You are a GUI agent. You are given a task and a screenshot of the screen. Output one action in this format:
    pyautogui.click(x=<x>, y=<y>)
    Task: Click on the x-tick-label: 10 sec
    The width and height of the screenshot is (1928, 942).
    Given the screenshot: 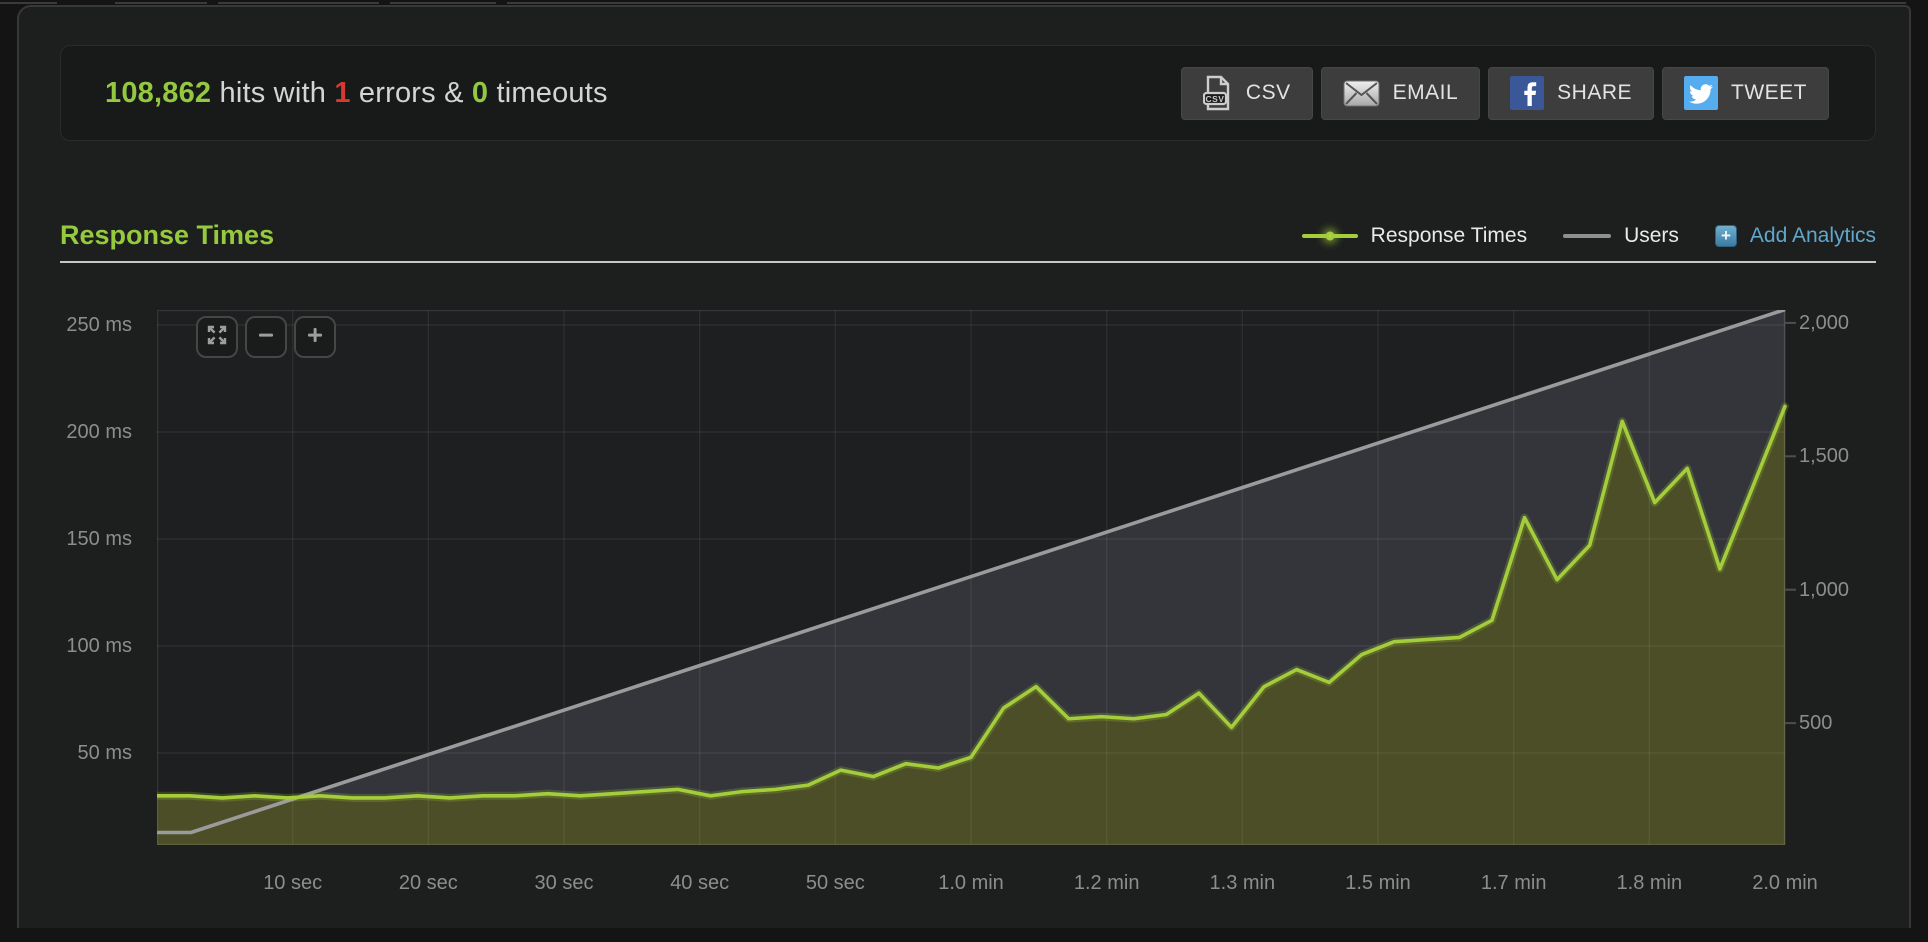 What is the action you would take?
    pyautogui.click(x=293, y=883)
    